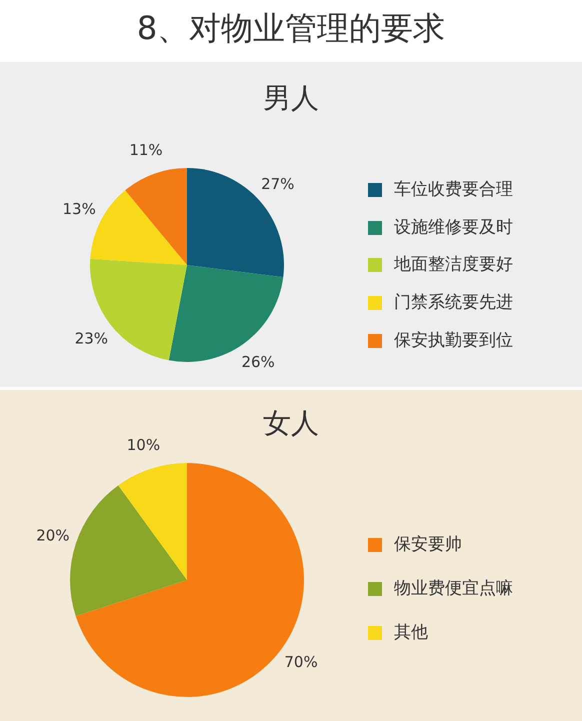 This screenshot has height=721, width=582. Describe the element at coordinates (53, 535) in the screenshot. I see `data-label: 20%` at that location.